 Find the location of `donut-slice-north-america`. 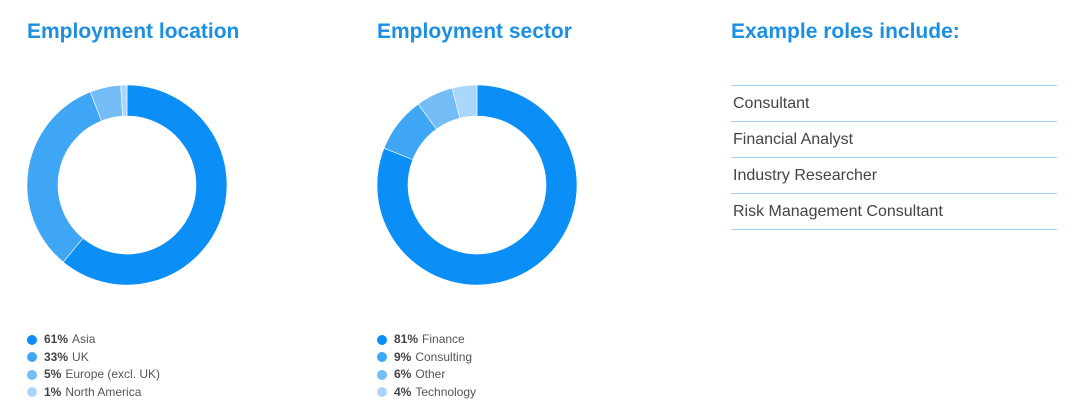

donut-slice-north-america is located at coordinates (124, 101).